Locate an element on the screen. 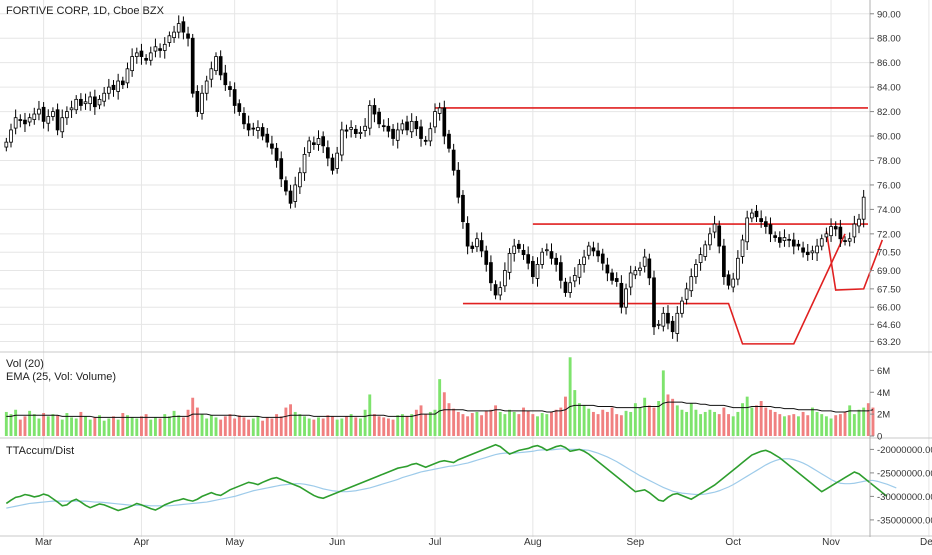 The width and height of the screenshot is (932, 555). y-tick-label: 67.50 is located at coordinates (889, 289).